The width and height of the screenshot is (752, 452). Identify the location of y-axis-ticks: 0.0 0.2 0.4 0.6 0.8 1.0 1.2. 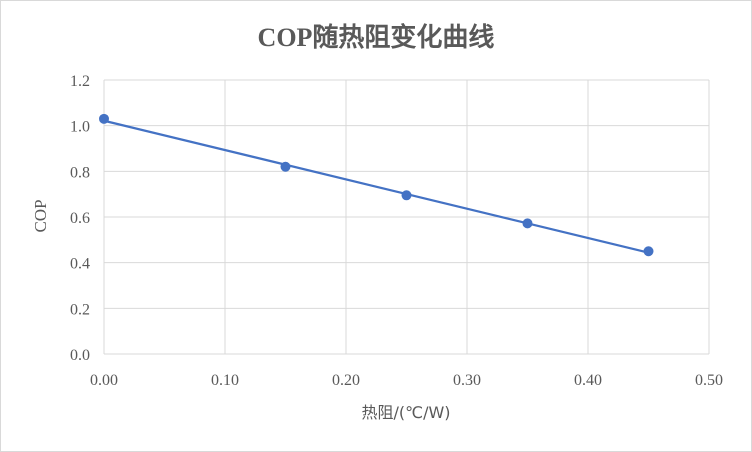
(80, 218).